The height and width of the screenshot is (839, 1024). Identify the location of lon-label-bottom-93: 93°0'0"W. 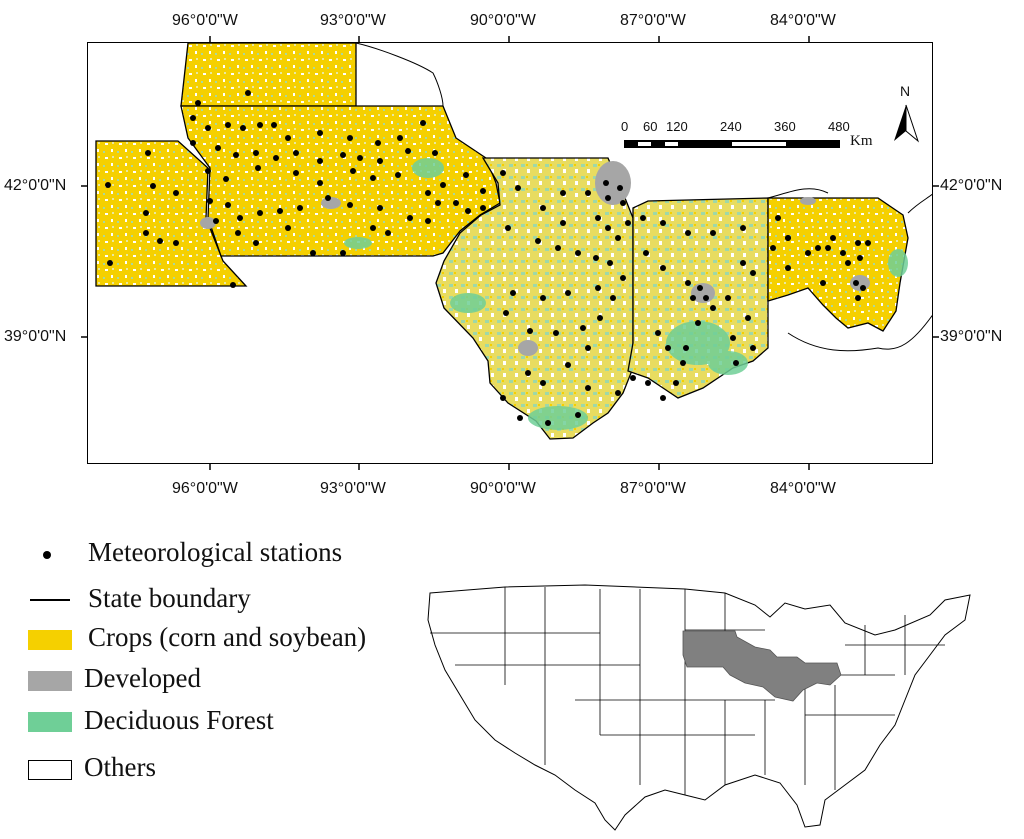
(353, 488).